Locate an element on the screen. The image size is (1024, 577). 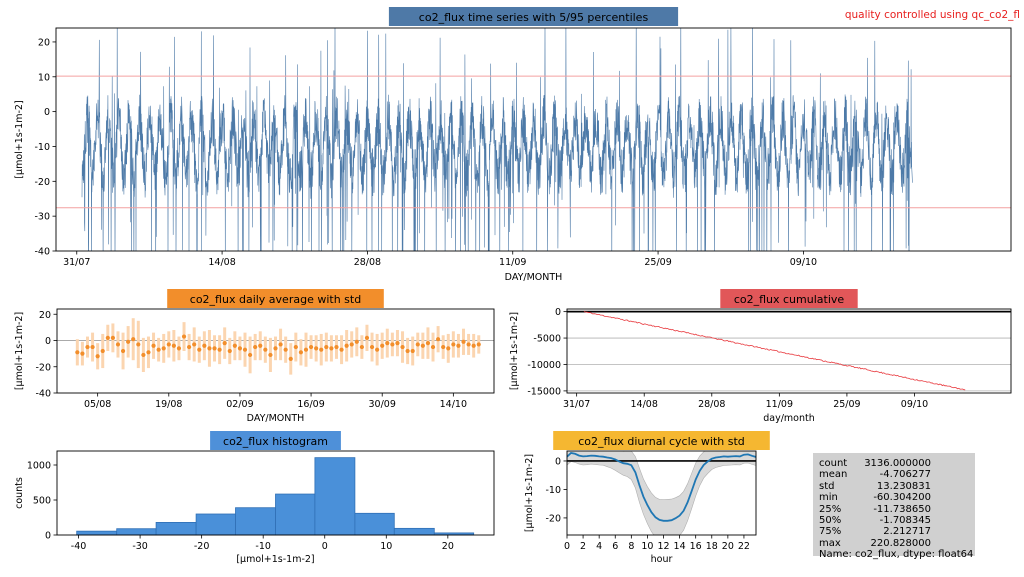
histogram-y-tick-label: 500 is located at coordinates (42, 501).